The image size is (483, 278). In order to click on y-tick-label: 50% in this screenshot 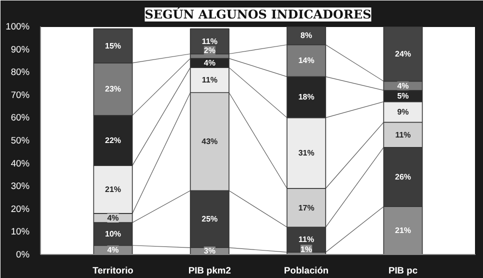, I will do `click(20, 141)`.